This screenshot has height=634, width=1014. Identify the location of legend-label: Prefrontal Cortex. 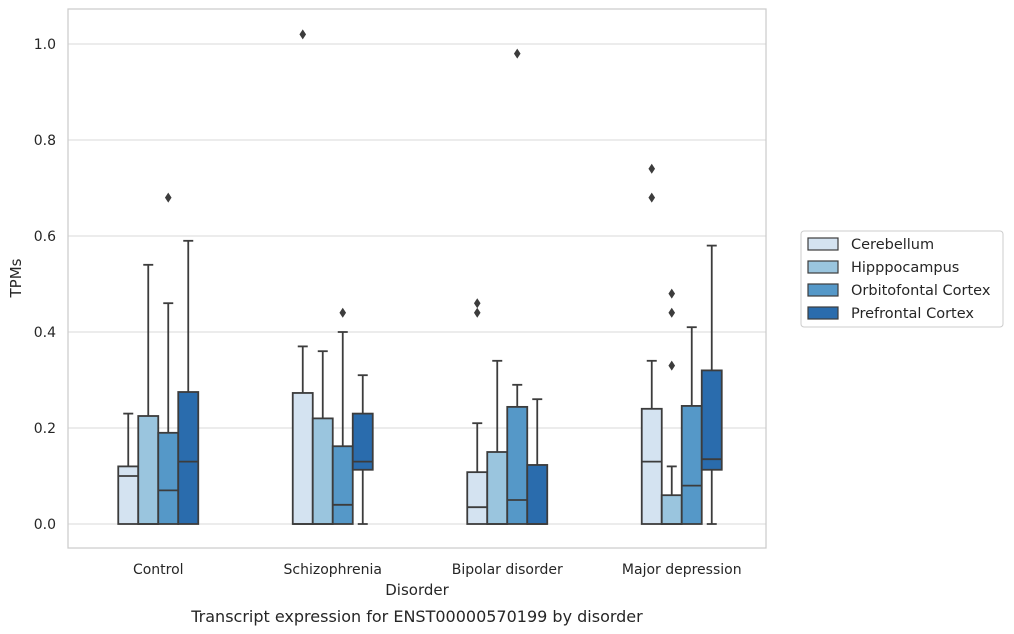
(912, 314).